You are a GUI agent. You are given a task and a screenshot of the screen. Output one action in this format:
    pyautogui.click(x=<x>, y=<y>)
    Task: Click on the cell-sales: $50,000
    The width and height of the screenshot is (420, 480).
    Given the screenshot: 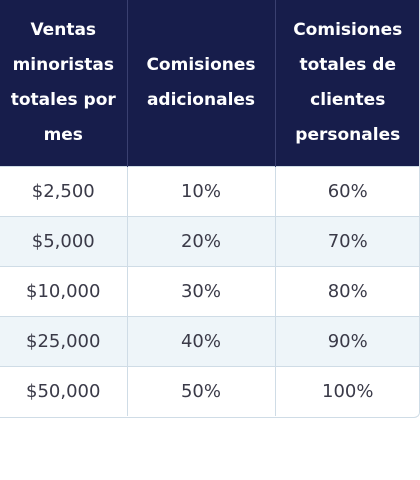 What is the action you would take?
    pyautogui.click(x=64, y=390)
    